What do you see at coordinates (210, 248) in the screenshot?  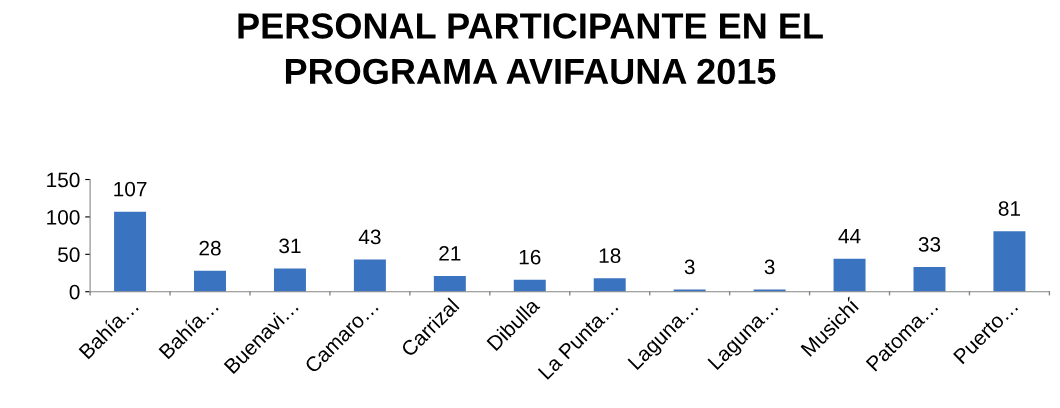 I see `data-label: 28` at bounding box center [210, 248].